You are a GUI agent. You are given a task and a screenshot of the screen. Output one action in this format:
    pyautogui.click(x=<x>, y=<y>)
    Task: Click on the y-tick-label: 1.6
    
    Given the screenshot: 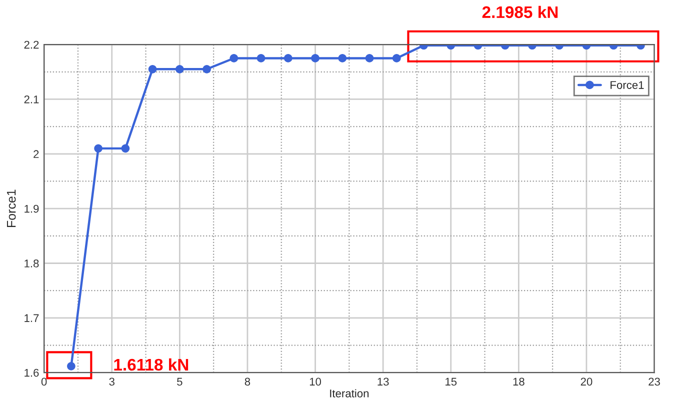 What is the action you would take?
    pyautogui.click(x=31, y=372)
    